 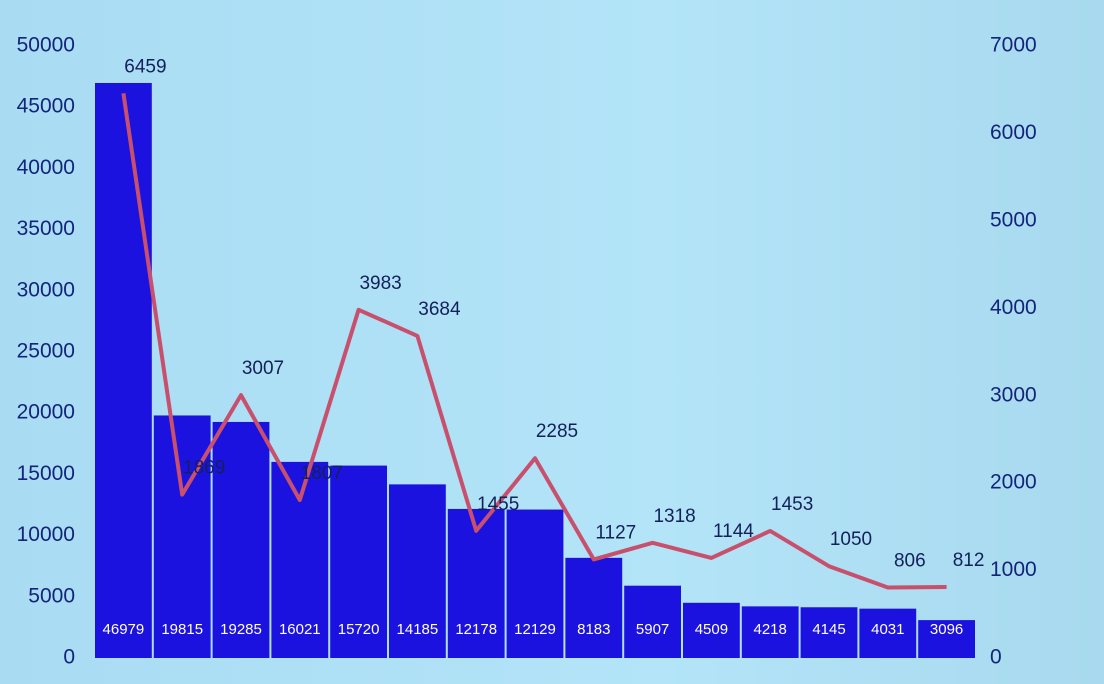 I want to click on bar-label: 5907, so click(x=652, y=629).